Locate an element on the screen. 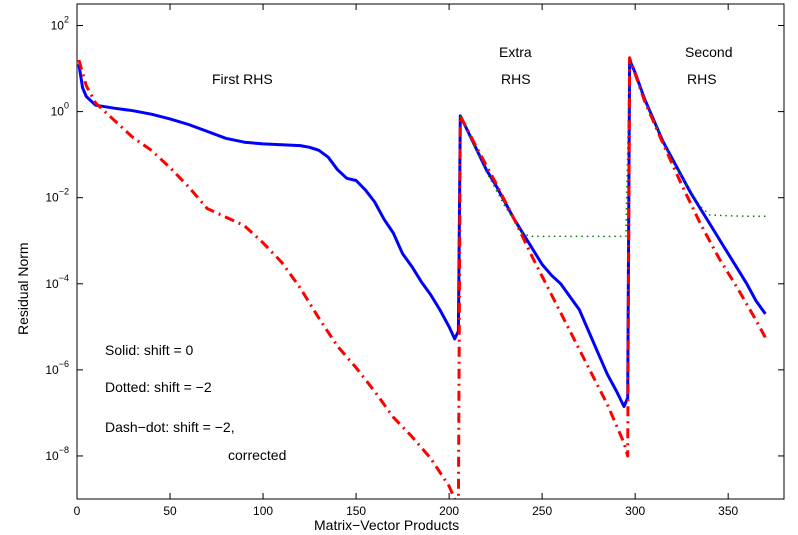 This screenshot has width=798, height=535. x-tick-label: 150 is located at coordinates (356, 511).